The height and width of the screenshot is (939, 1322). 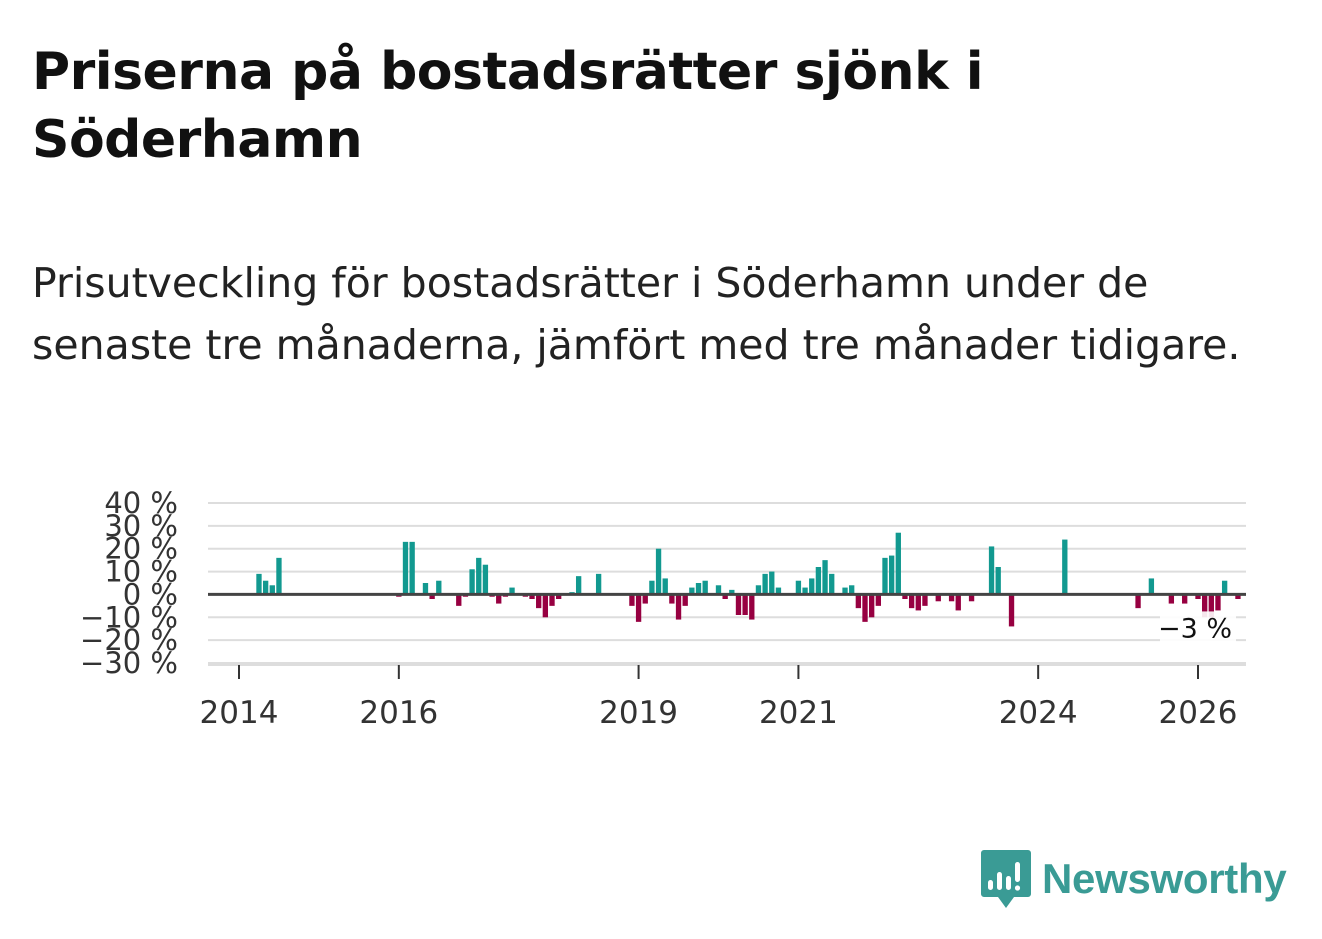 I want to click on y-tick-label: 30 %, so click(x=141, y=526).